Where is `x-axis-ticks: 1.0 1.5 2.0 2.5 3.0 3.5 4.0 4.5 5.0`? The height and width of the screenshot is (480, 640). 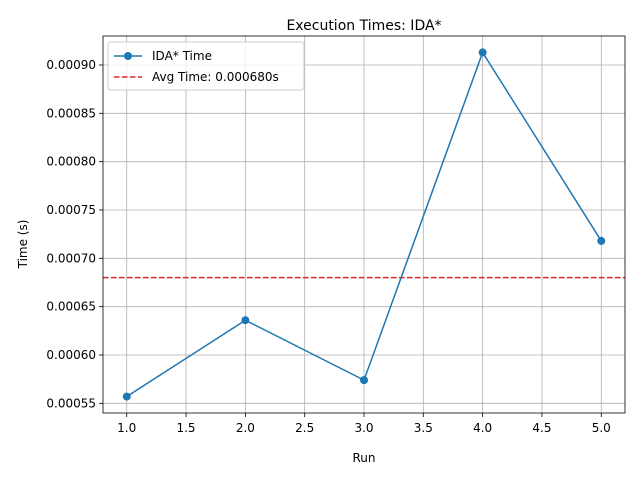
x-axis-ticks: 1.0 1.5 2.0 2.5 3.0 3.5 4.0 4.5 5.0 is located at coordinates (364, 424).